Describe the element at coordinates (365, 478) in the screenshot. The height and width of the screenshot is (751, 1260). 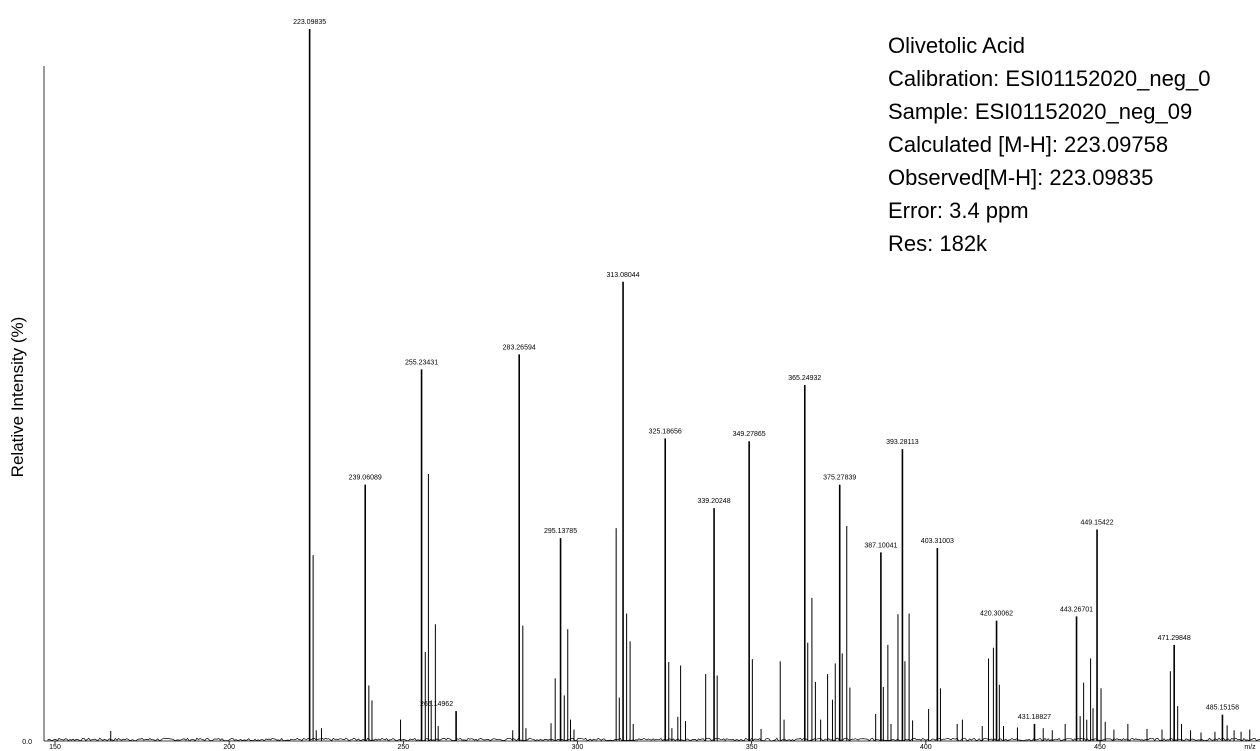
I see `peak-label-239-06089: 239.06089` at that location.